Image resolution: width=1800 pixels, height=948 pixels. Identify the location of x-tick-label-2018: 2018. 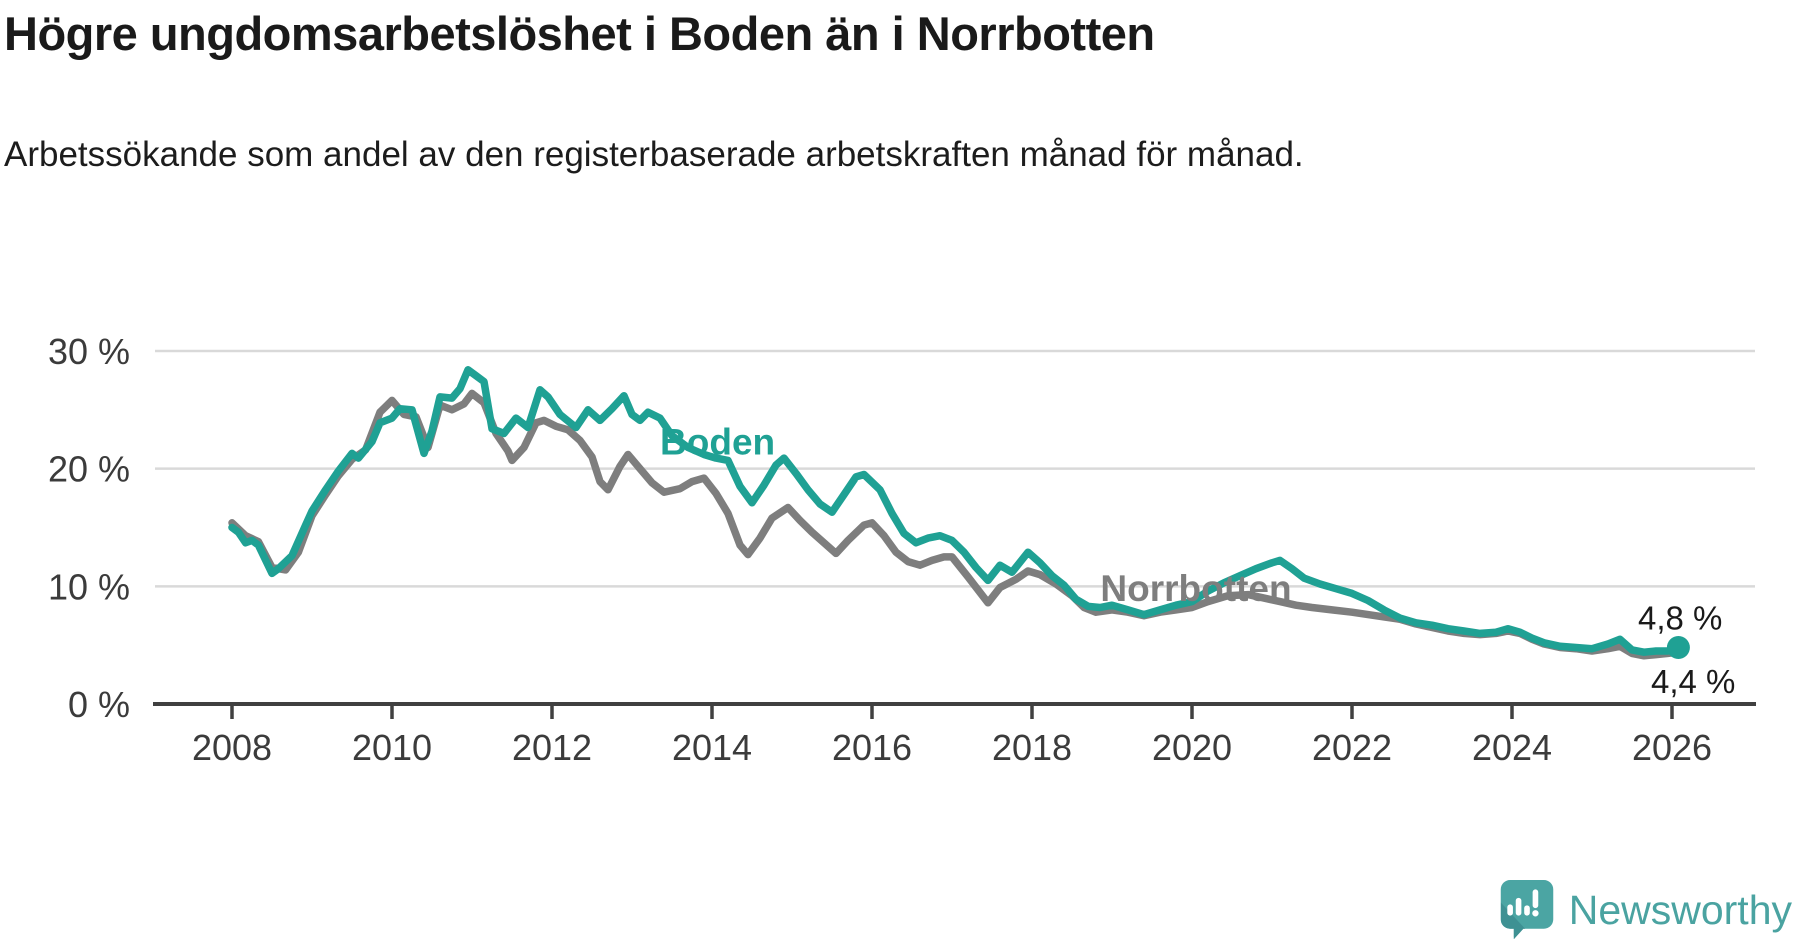
(1032, 747).